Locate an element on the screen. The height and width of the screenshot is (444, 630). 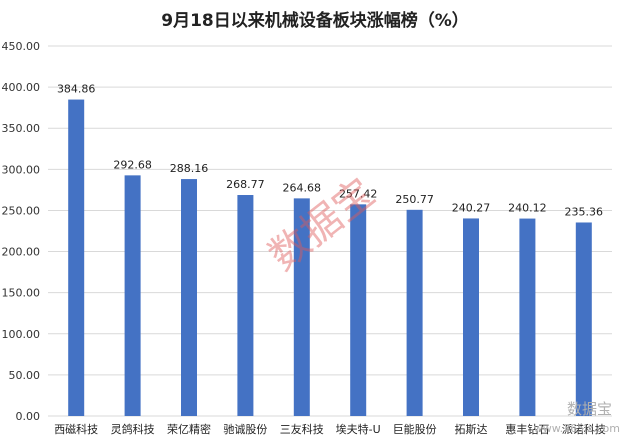
category-label: 巨能股份 is located at coordinates (415, 429).